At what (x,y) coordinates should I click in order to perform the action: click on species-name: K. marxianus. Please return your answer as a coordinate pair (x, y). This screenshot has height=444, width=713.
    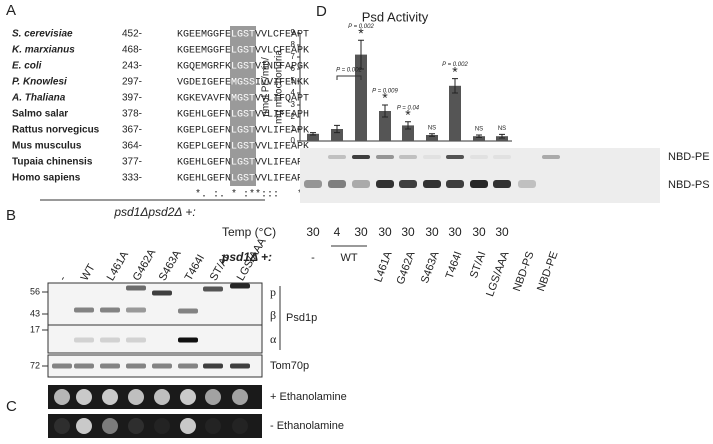
    Looking at the image, I should click on (43, 50).